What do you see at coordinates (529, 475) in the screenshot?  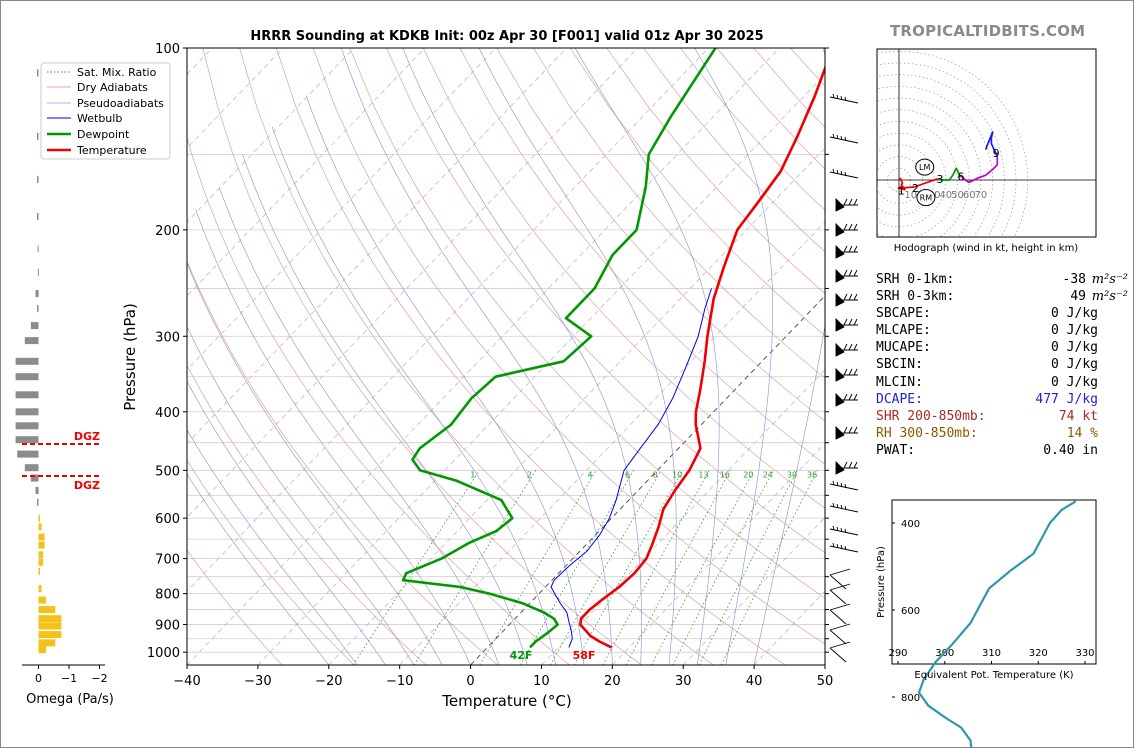 I see `mixing-ratio-label: 2` at bounding box center [529, 475].